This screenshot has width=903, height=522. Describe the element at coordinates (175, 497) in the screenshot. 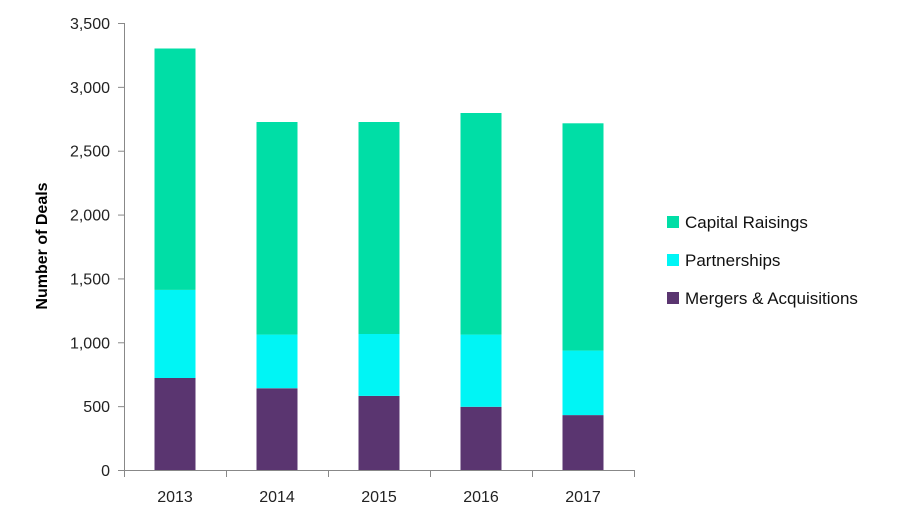

I see `x-tick-label: 2013` at that location.